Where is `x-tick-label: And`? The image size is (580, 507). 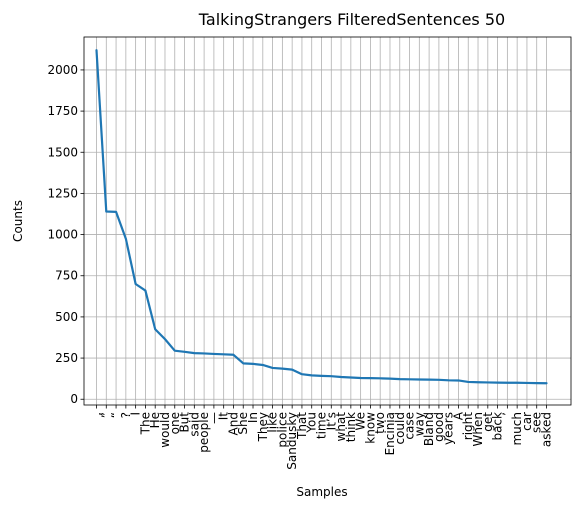
x-tick-label: And is located at coordinates (233, 423).